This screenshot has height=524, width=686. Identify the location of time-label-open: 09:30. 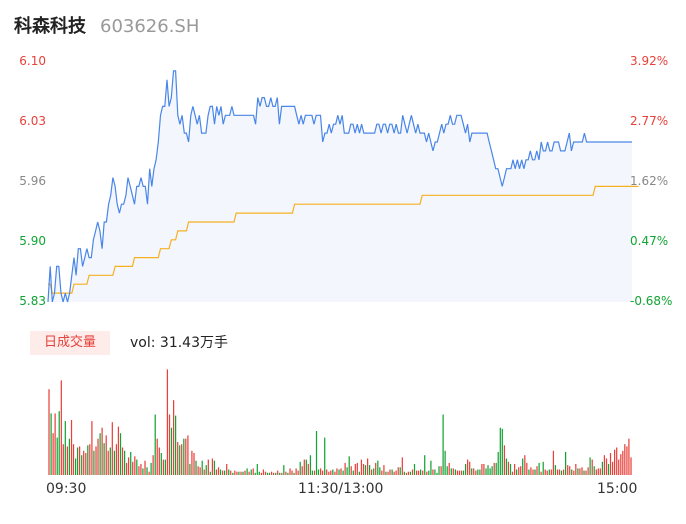
(66, 489).